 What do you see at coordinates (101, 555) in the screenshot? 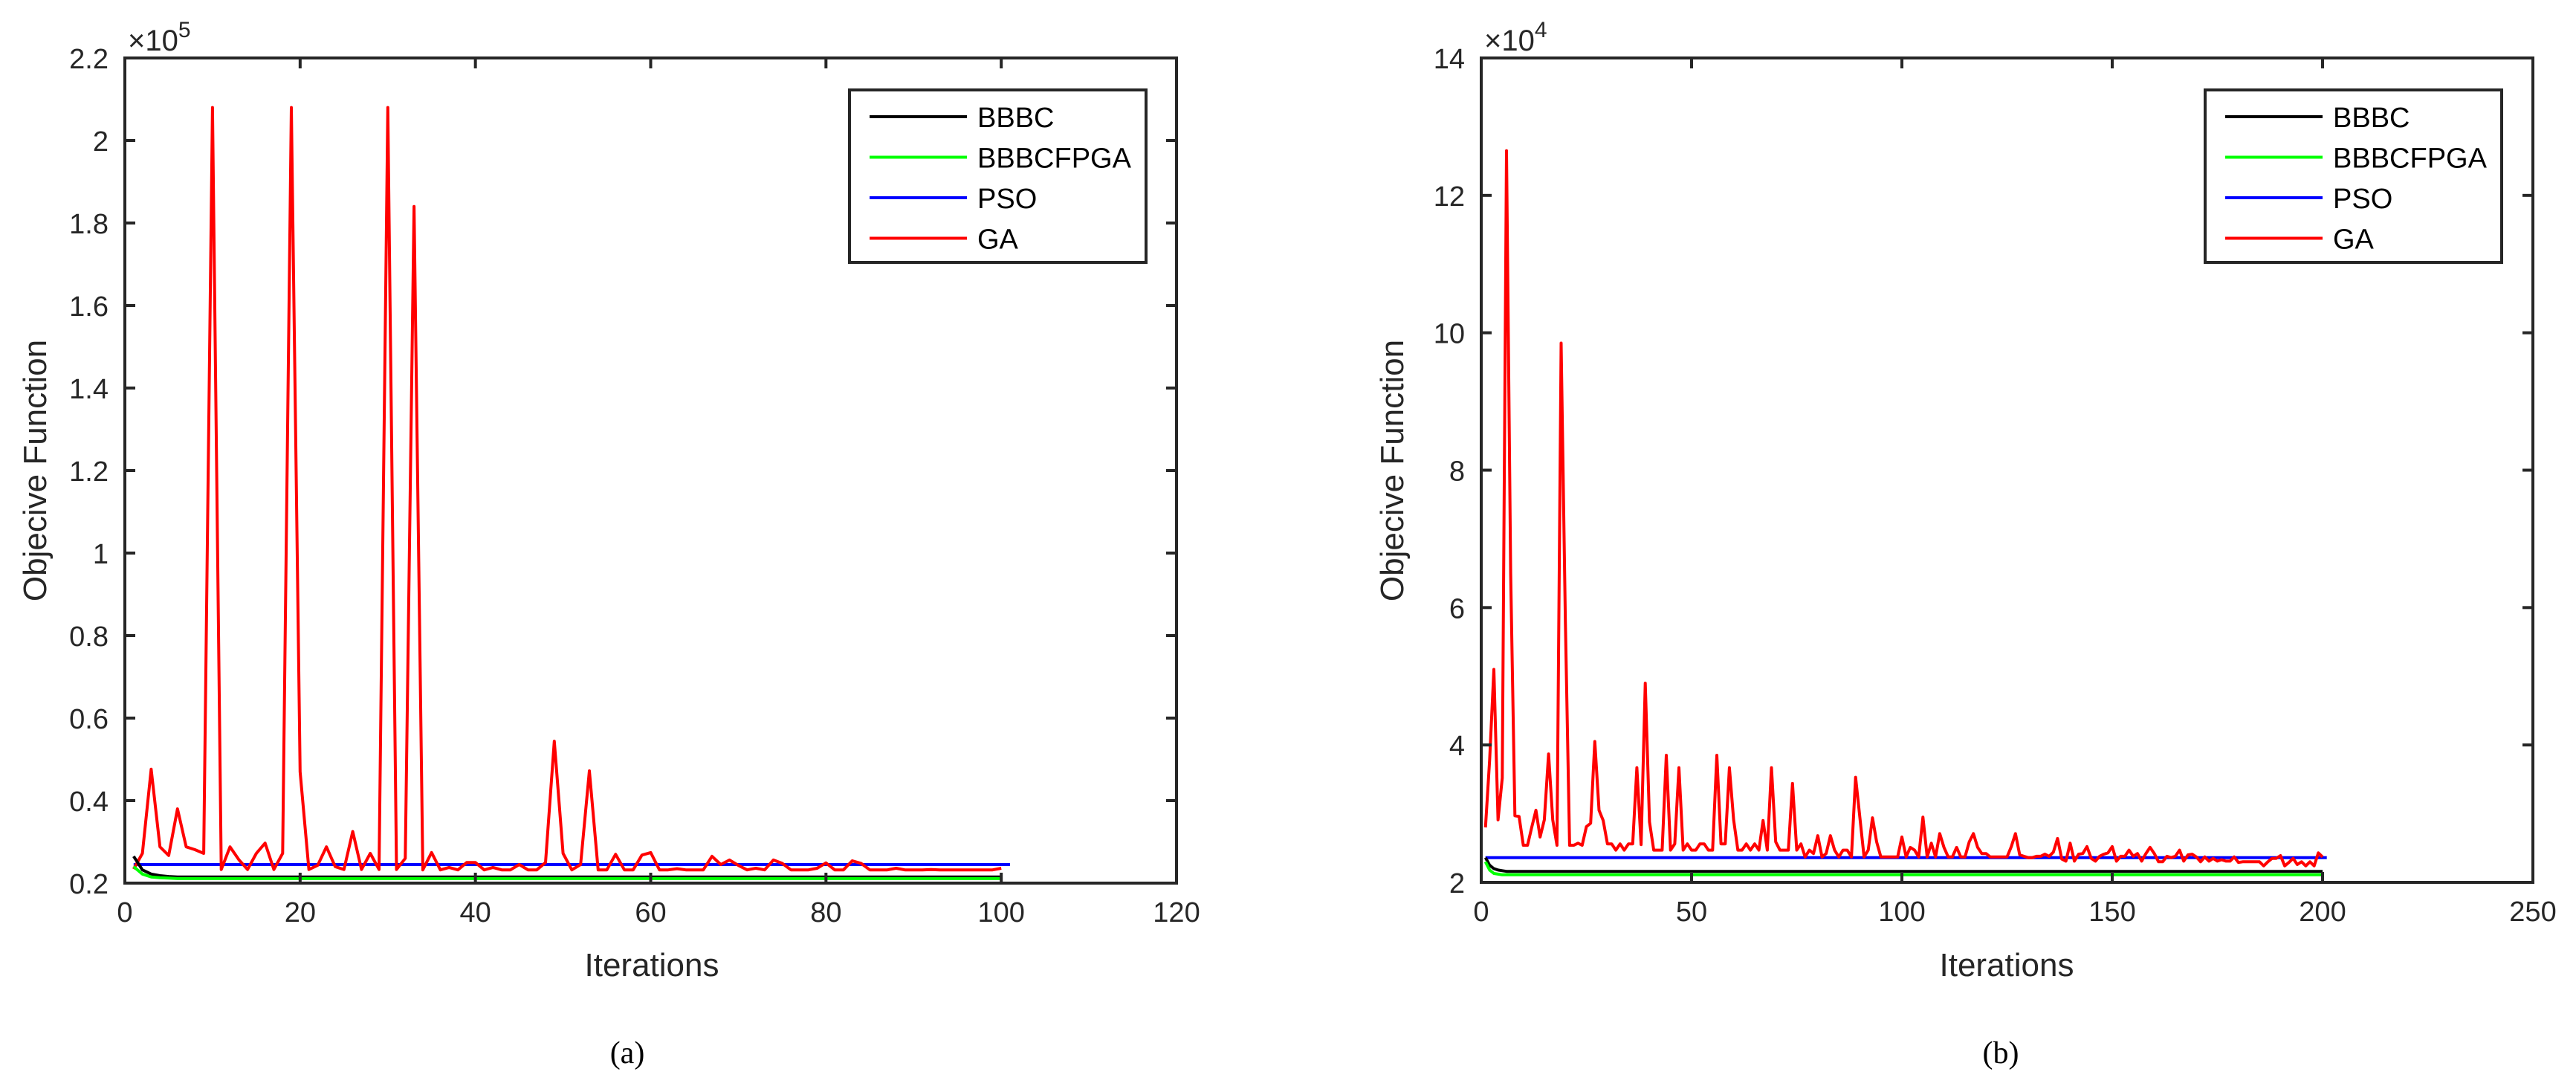
I see `y-tick-label: 1` at bounding box center [101, 555].